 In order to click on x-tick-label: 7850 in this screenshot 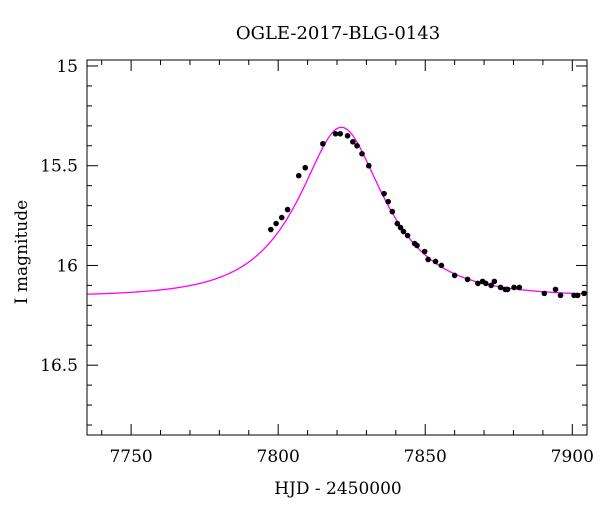, I will do `click(425, 457)`.